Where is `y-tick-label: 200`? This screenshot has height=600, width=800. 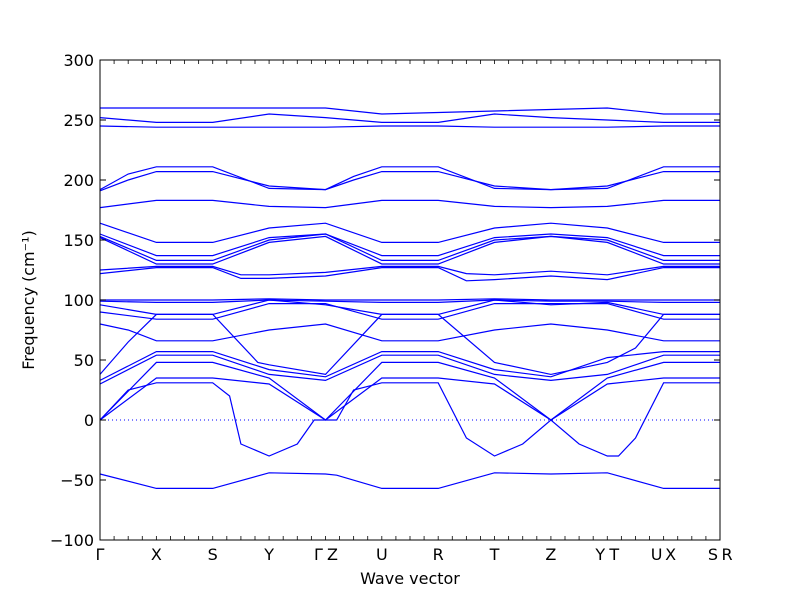
y-tick-label: 200 is located at coordinates (78, 180).